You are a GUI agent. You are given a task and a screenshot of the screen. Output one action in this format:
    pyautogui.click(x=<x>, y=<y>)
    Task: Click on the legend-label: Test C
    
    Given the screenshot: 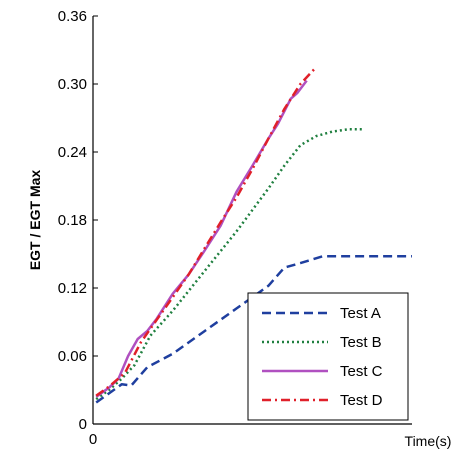 What is the action you would take?
    pyautogui.click(x=361, y=371)
    